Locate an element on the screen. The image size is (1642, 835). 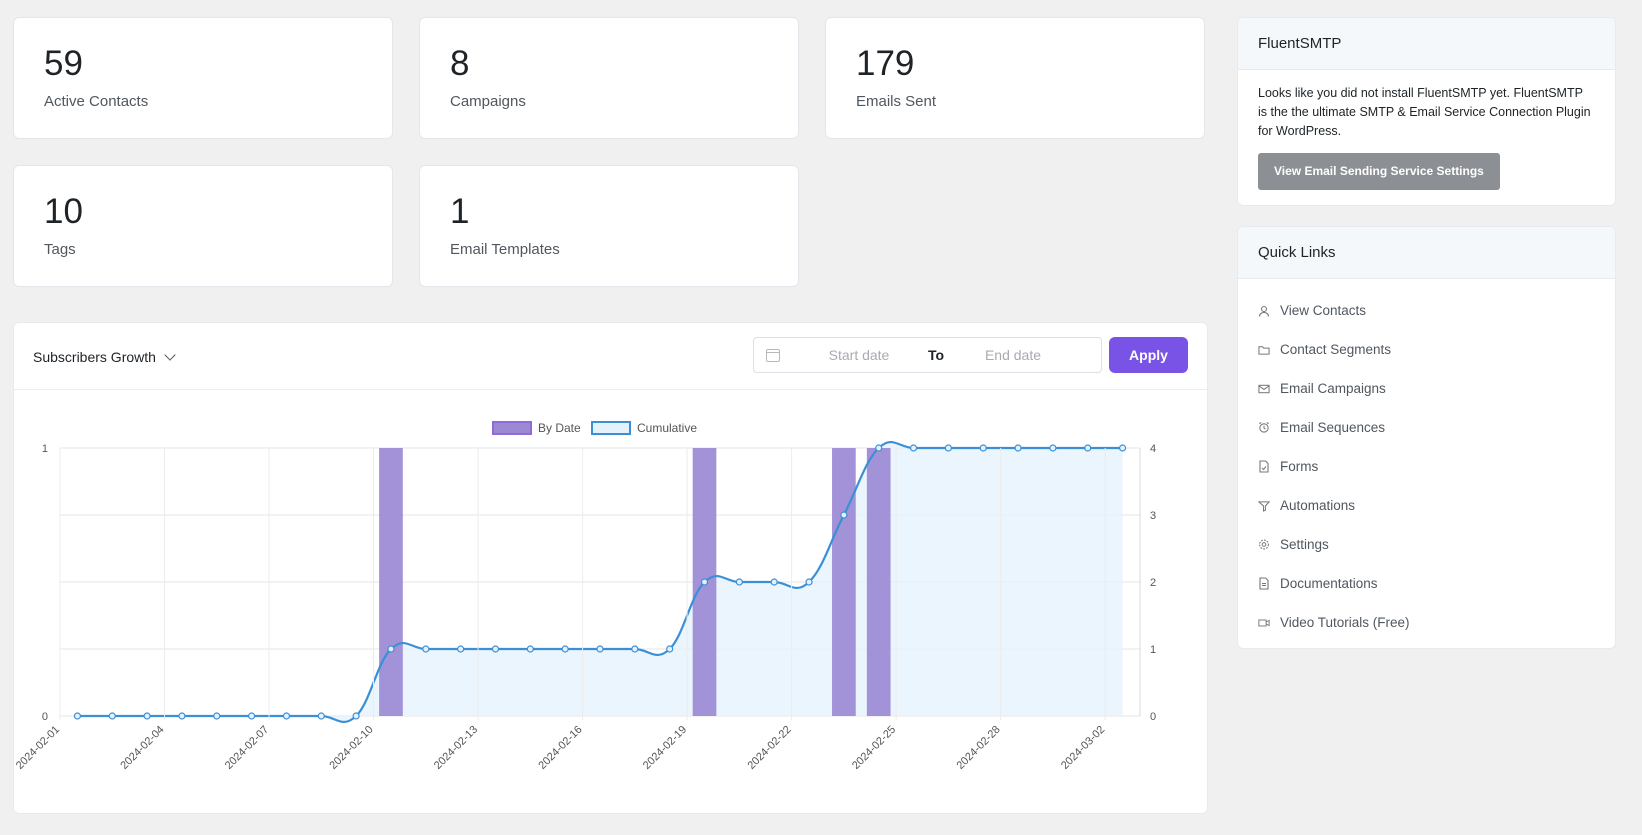
quick-link-label: Email Campaigns is located at coordinates (1333, 388).